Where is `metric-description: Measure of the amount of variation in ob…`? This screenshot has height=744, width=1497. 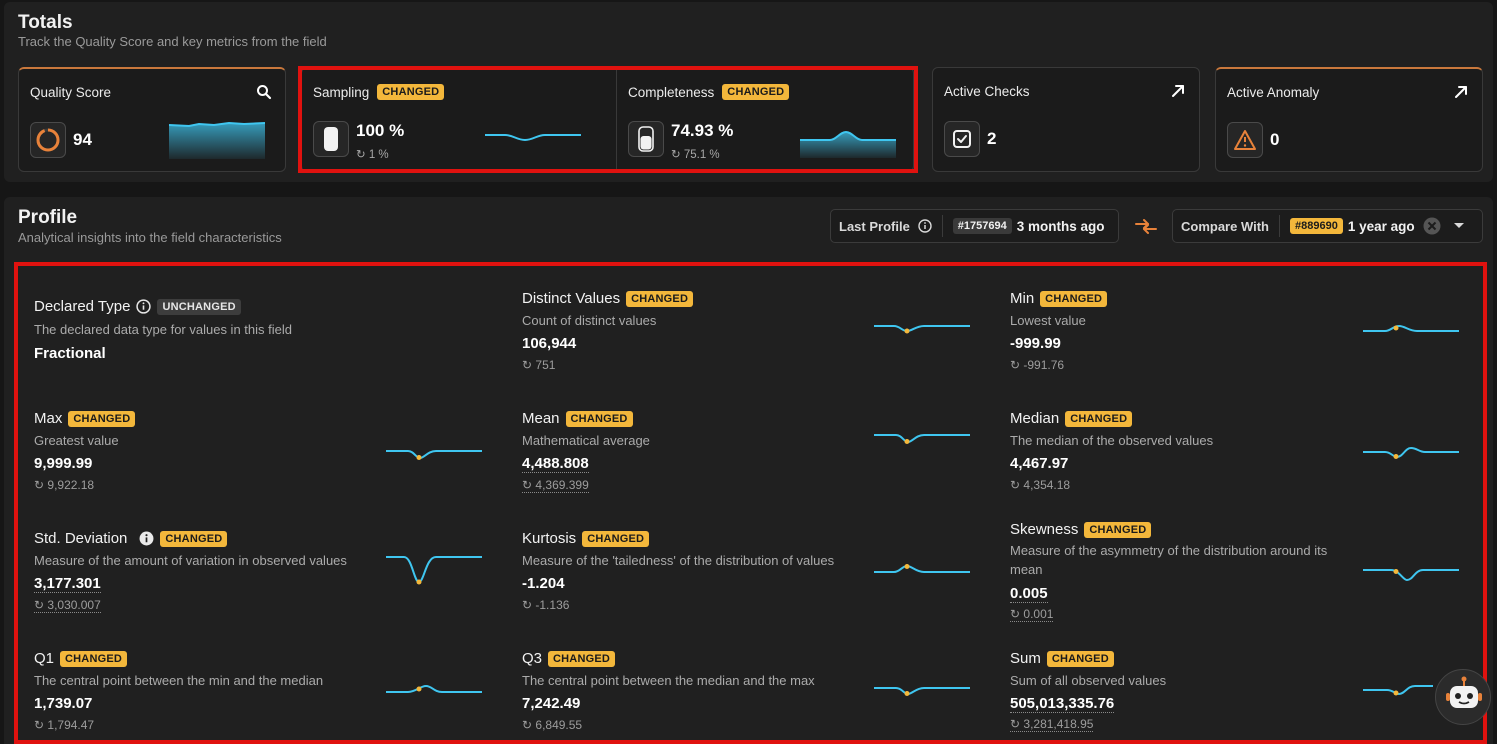 metric-description: Measure of the amount of variation in ob… is located at coordinates (190, 560).